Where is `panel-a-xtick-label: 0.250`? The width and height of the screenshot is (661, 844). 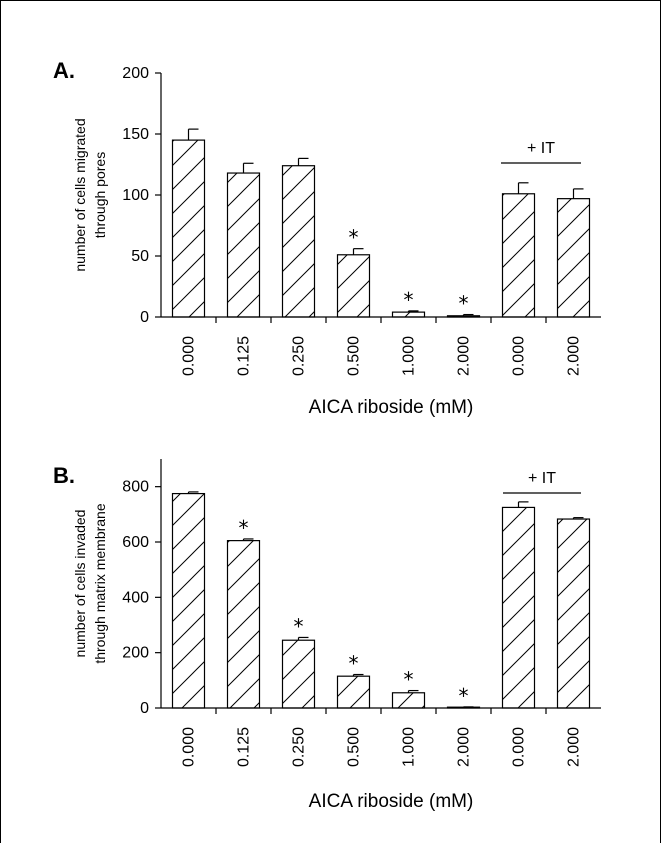
panel-a-xtick-label: 0.250 is located at coordinates (299, 356).